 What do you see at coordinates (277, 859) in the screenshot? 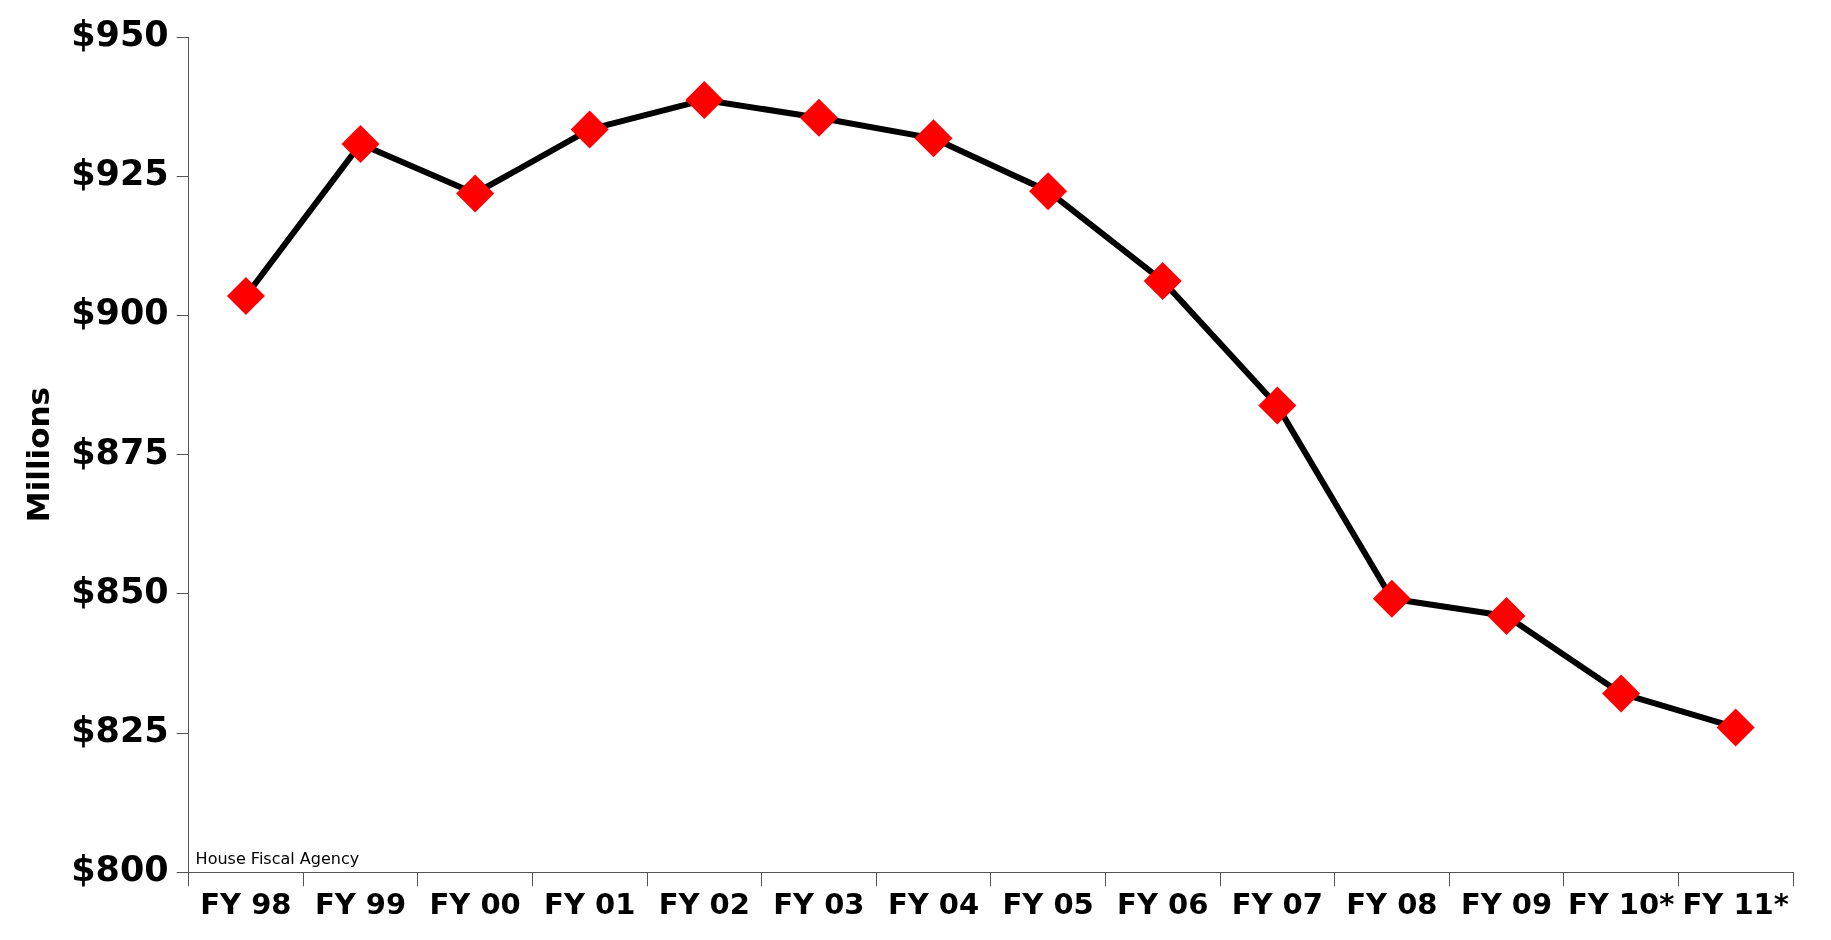
I see `annotation: House Fiscal Agency` at bounding box center [277, 859].